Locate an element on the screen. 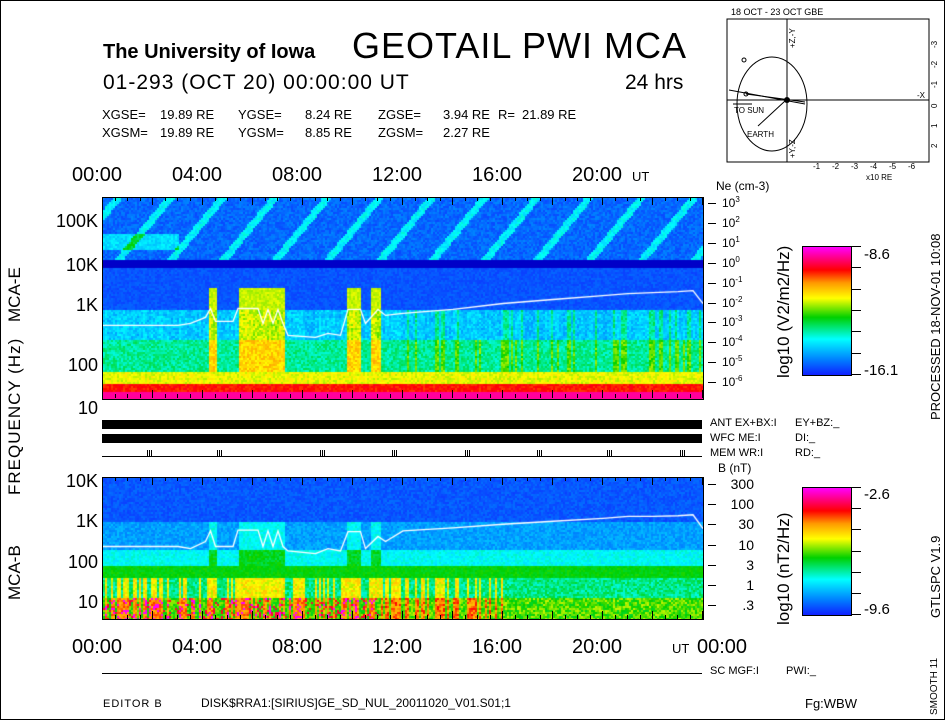 This screenshot has height=720, width=945. time-tick-top: 08:00 is located at coordinates (297, 175).